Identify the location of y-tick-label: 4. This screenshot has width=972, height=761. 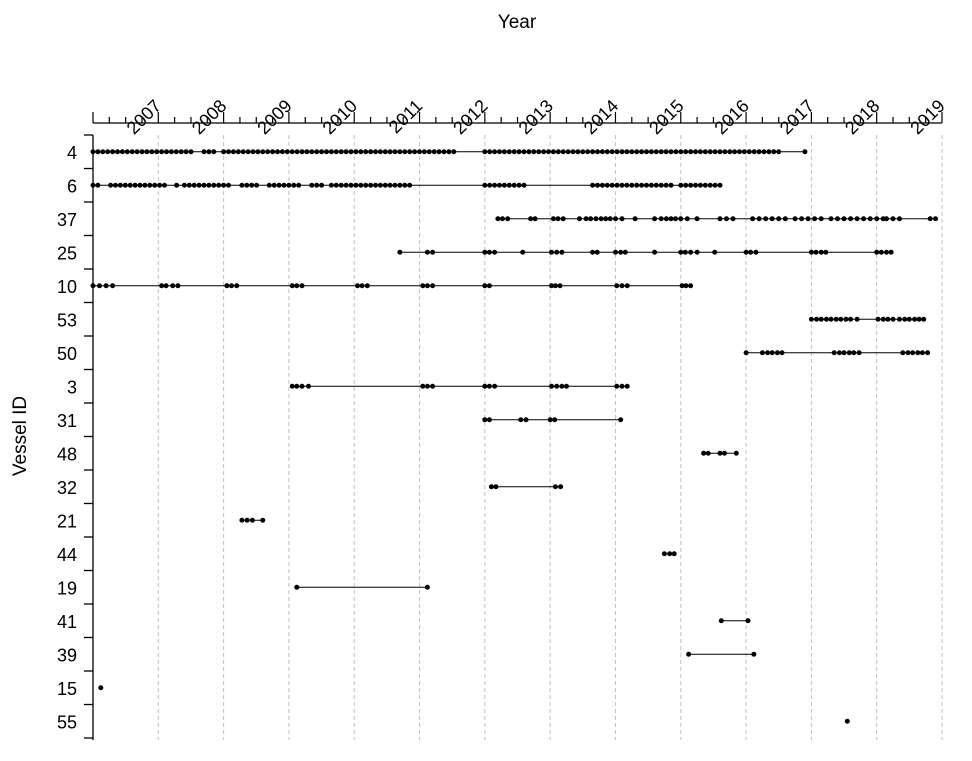
(72, 153).